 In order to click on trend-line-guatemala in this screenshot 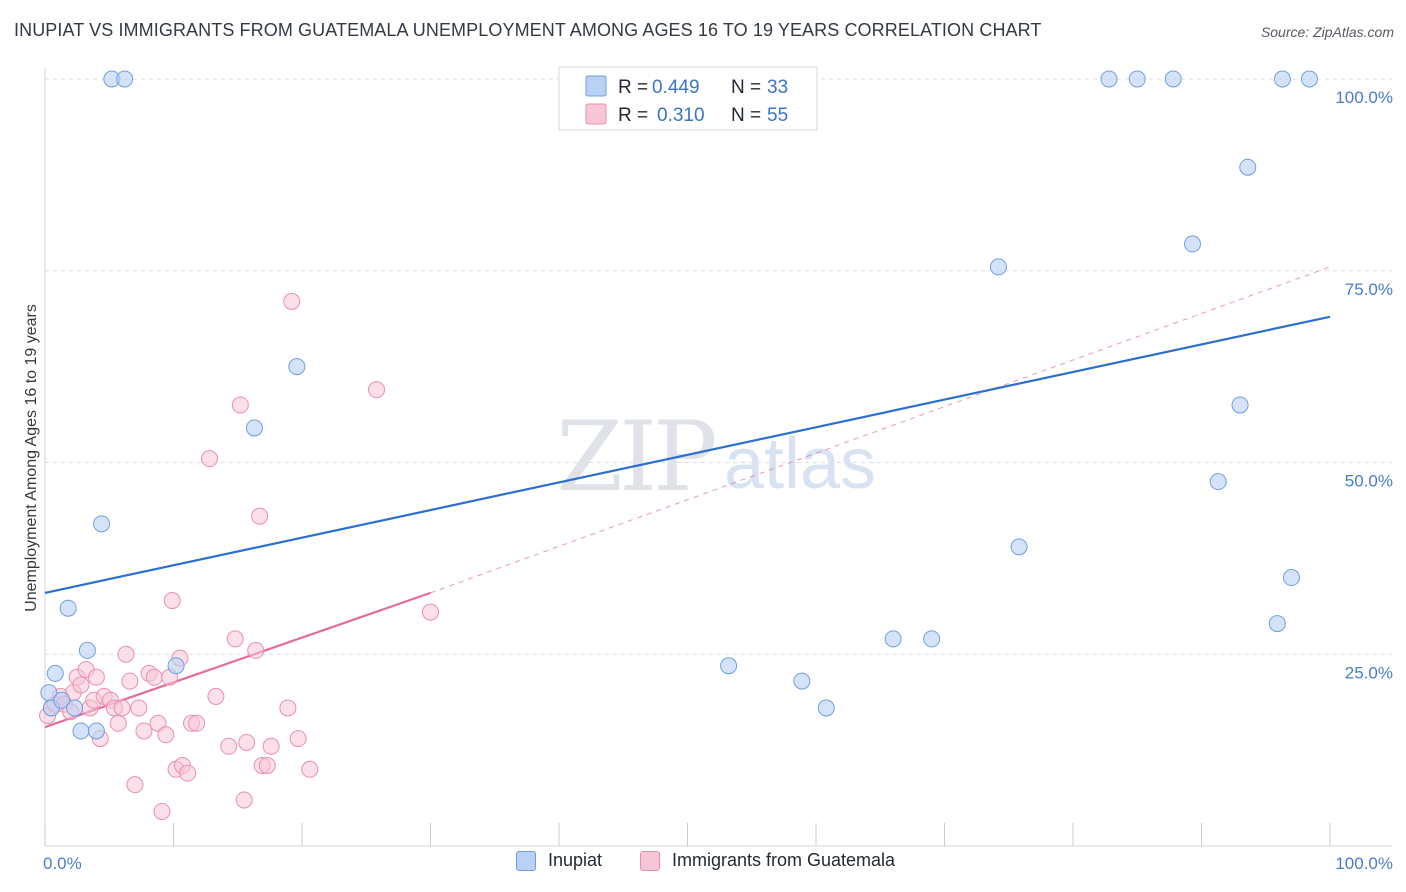, I will do `click(237, 660)`.